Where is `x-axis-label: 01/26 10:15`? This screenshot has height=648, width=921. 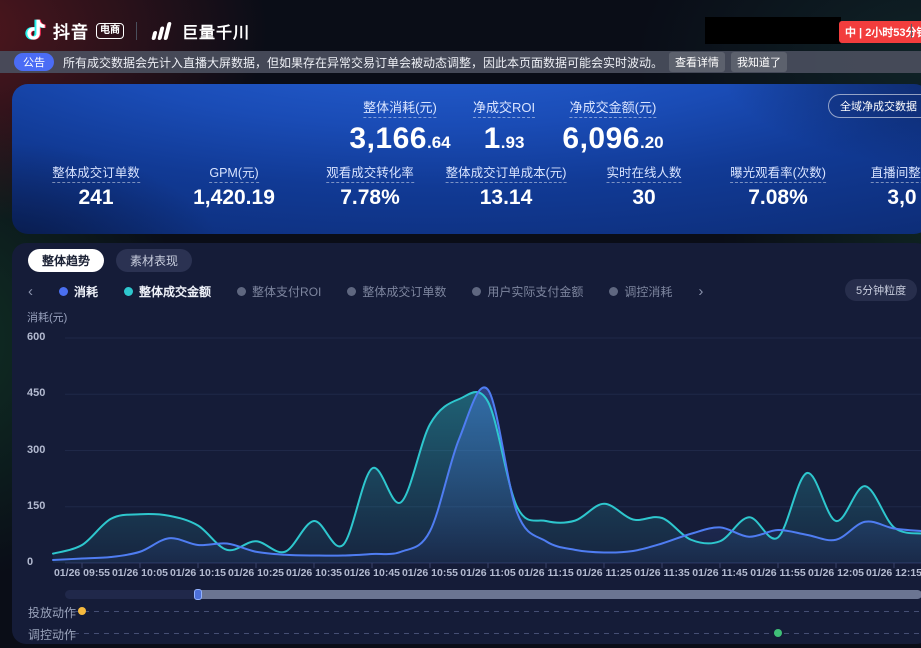
x-axis-label: 01/26 10:15 is located at coordinates (198, 573).